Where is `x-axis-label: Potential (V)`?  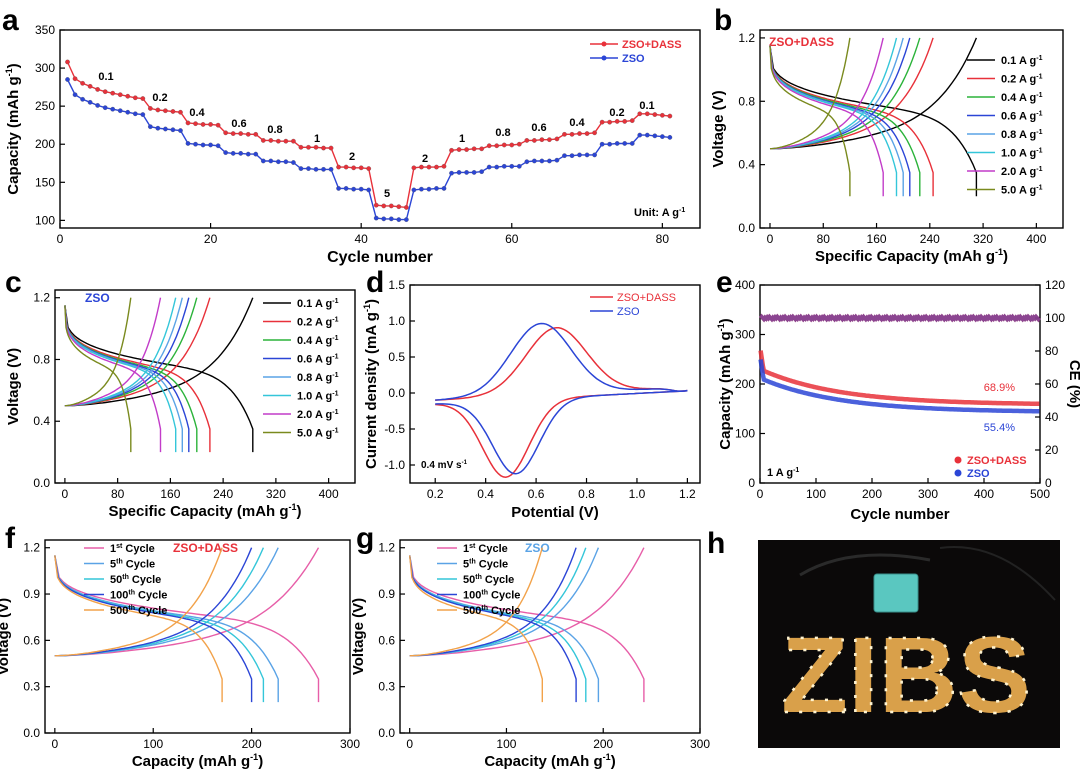
x-axis-label: Potential (V) is located at coordinates (555, 512).